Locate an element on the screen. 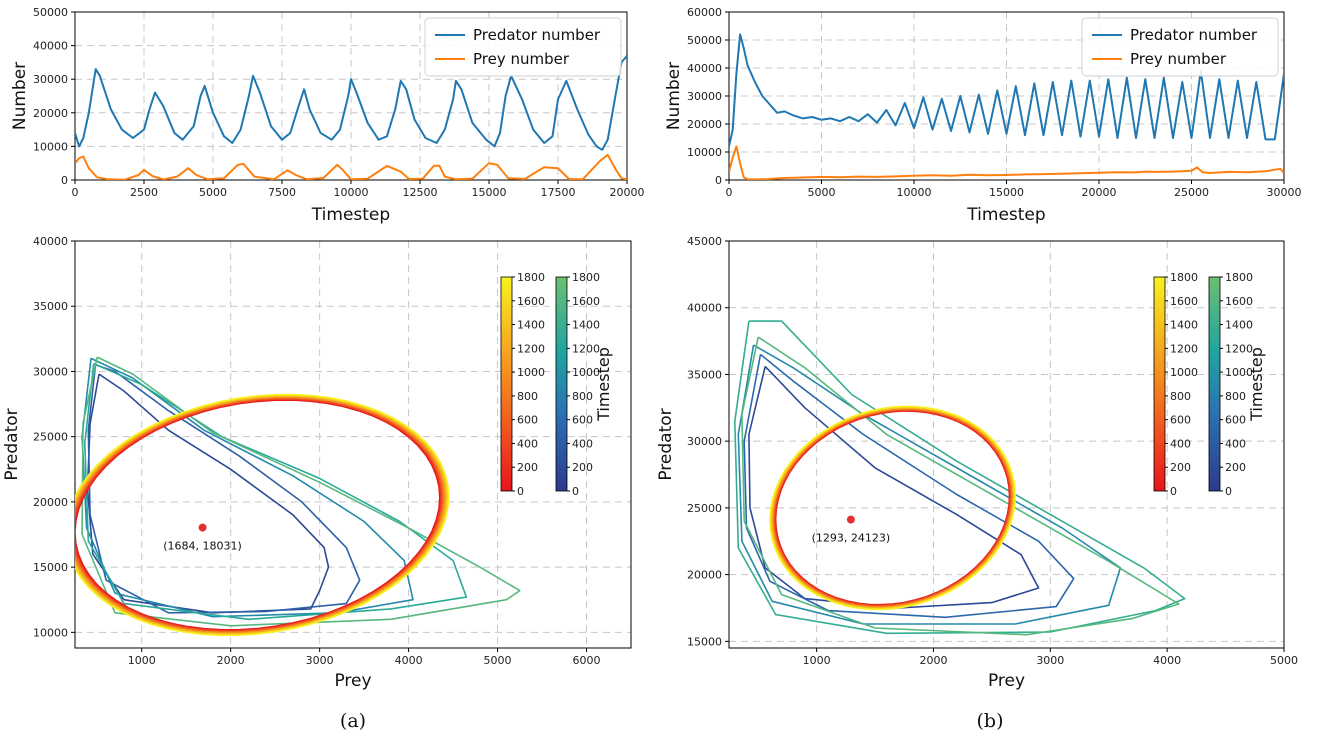 The height and width of the screenshot is (740, 1321). y-axis-label: Number is located at coordinates (20, 96).